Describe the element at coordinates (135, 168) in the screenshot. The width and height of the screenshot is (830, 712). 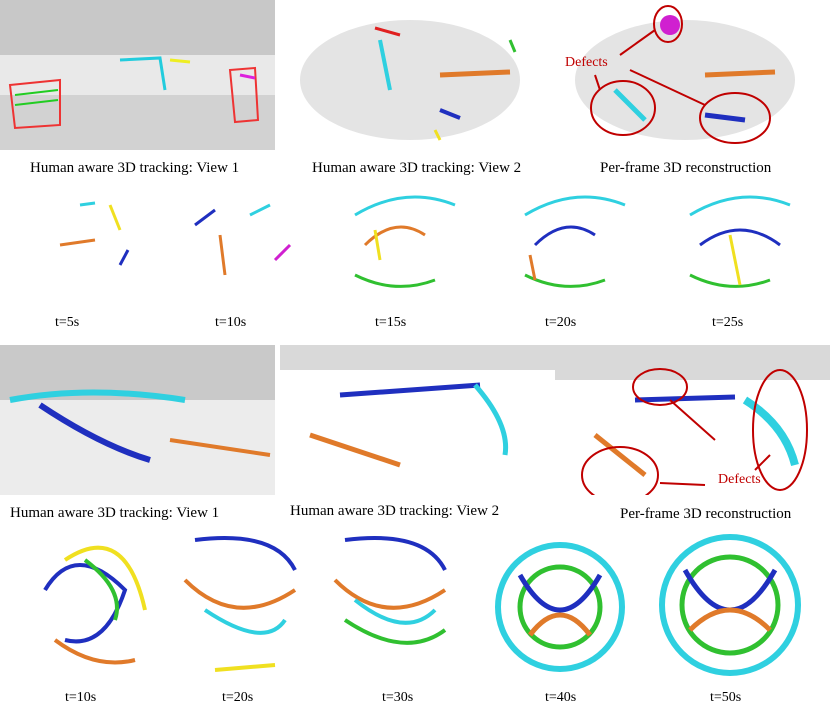
I see `caption-view1-top: Human aware 3D tracking: View 1` at that location.